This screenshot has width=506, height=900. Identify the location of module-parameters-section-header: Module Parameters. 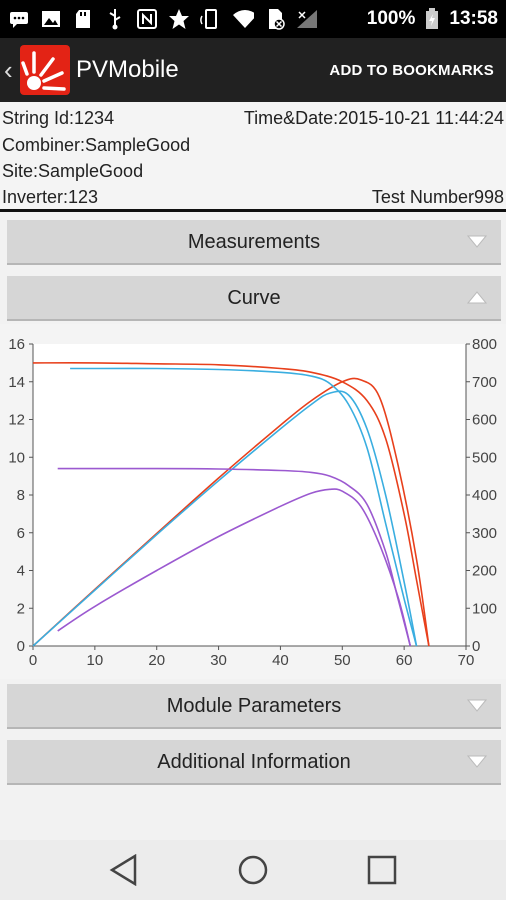
(254, 706).